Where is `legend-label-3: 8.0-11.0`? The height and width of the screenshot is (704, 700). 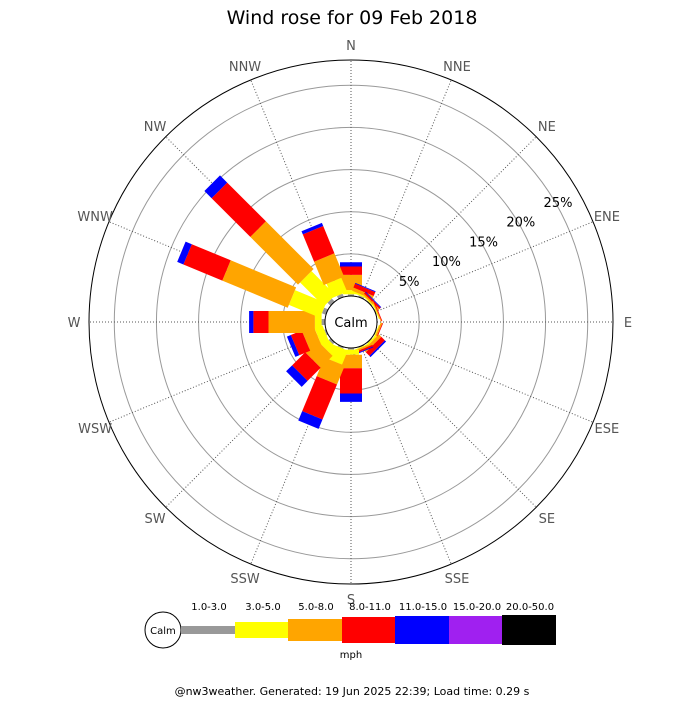 legend-label-3: 8.0-11.0 is located at coordinates (370, 607).